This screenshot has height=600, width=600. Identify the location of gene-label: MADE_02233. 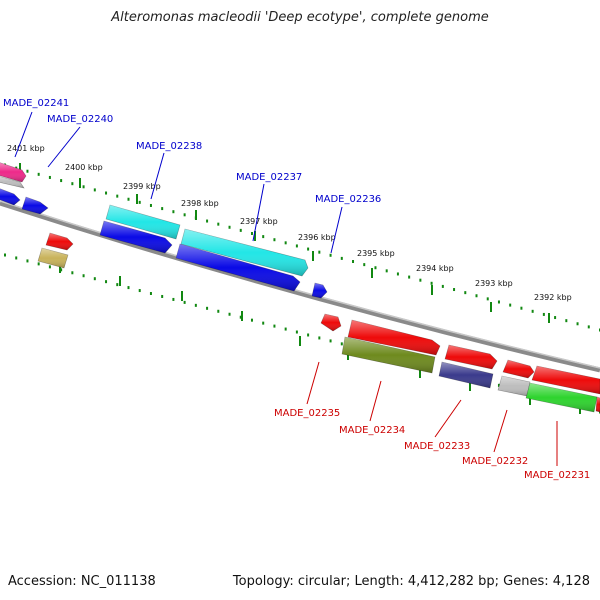
(437, 446).